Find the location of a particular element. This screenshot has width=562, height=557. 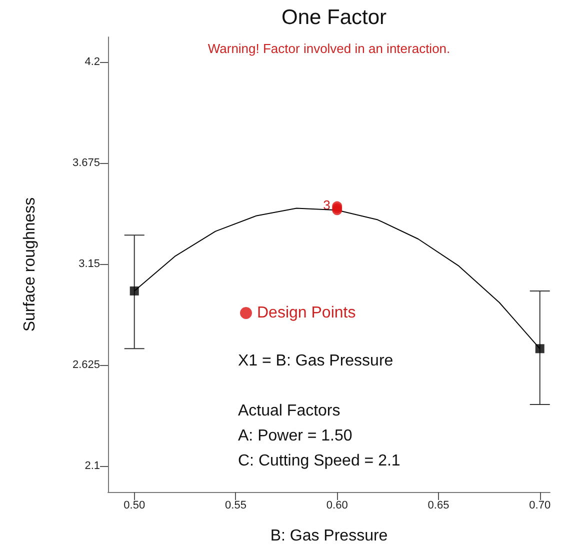

annotation: Actual Factors is located at coordinates (289, 411).